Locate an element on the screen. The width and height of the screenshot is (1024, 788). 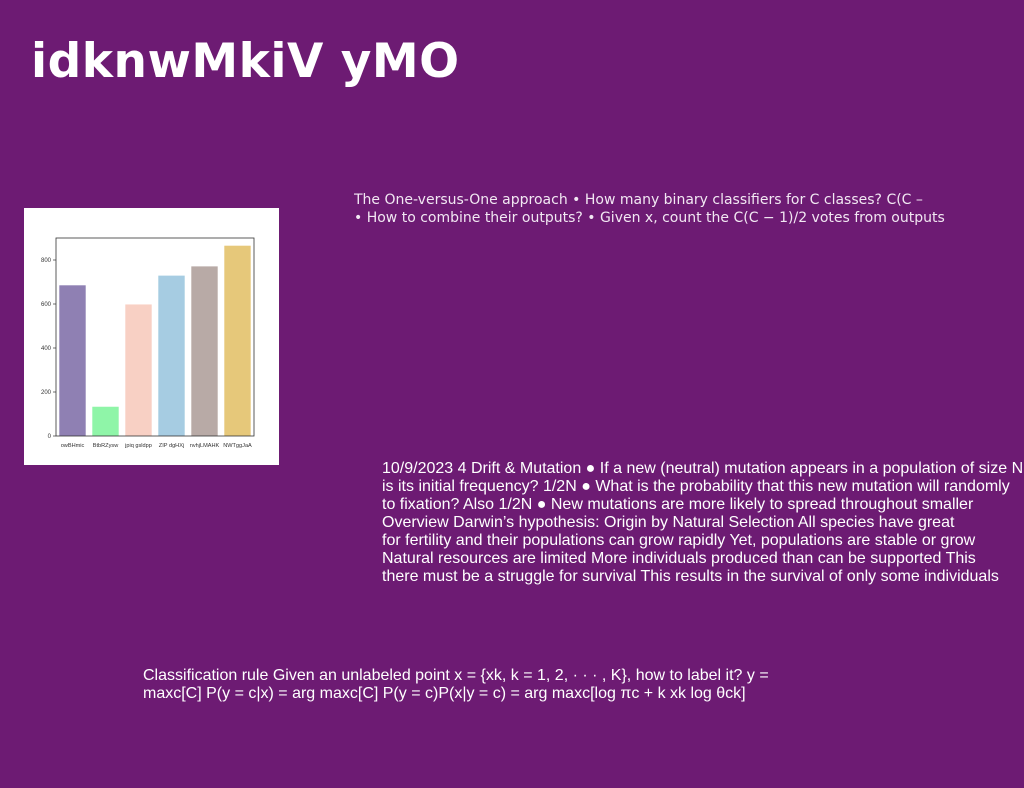
y-tick-label: 0 is located at coordinates (50, 437).